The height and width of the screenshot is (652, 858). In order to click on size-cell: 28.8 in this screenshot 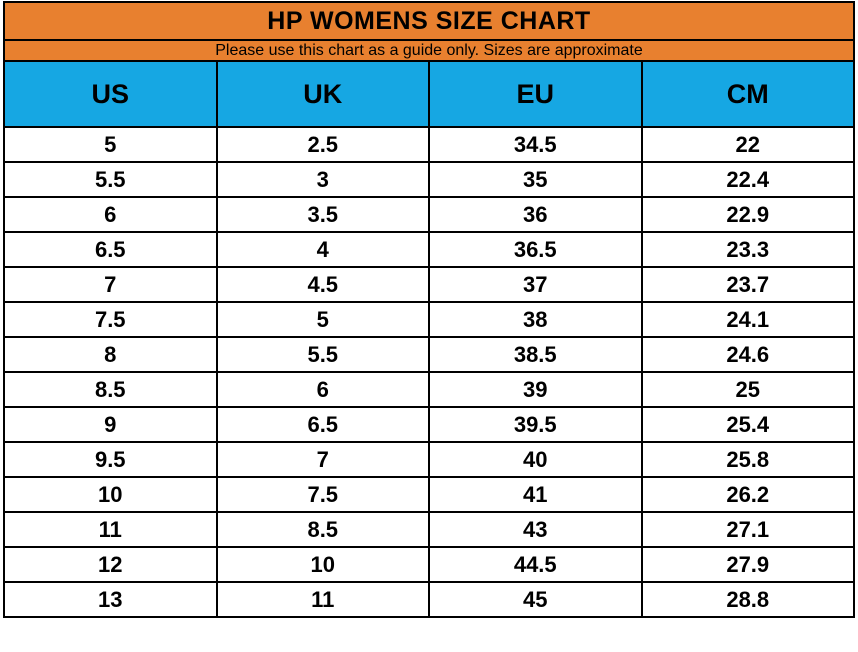, I will do `click(747, 599)`.